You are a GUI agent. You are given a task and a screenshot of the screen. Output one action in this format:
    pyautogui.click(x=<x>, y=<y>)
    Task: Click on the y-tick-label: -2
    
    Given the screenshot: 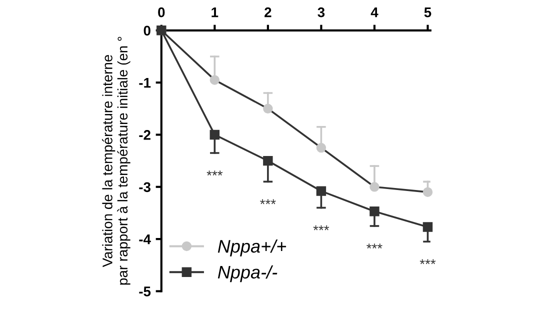 What is the action you would take?
    pyautogui.click(x=144, y=135)
    